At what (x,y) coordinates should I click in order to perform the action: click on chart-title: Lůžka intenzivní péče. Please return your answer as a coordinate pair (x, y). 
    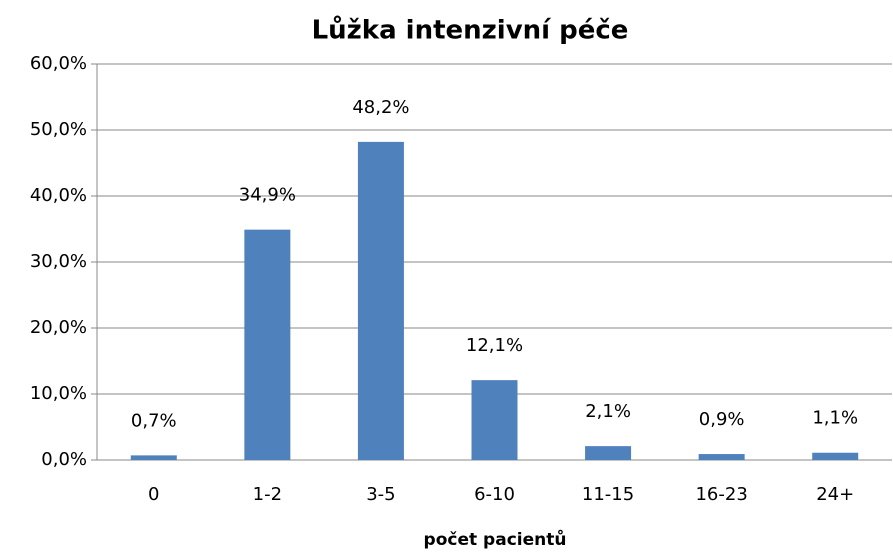
    Looking at the image, I should click on (470, 30).